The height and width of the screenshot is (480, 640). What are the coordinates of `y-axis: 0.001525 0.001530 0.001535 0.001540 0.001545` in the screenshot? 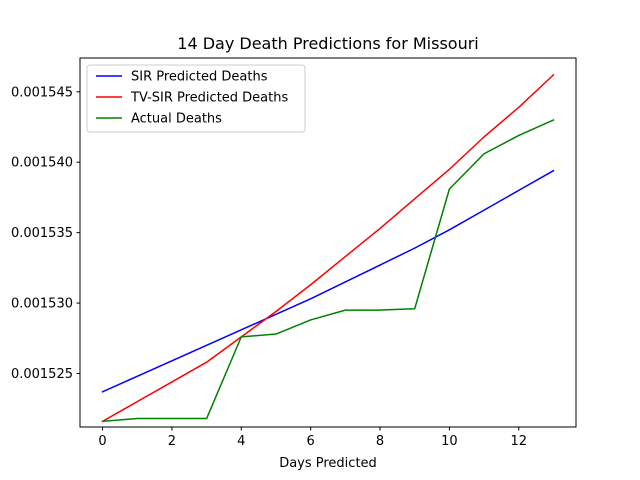 It's located at (45, 233).